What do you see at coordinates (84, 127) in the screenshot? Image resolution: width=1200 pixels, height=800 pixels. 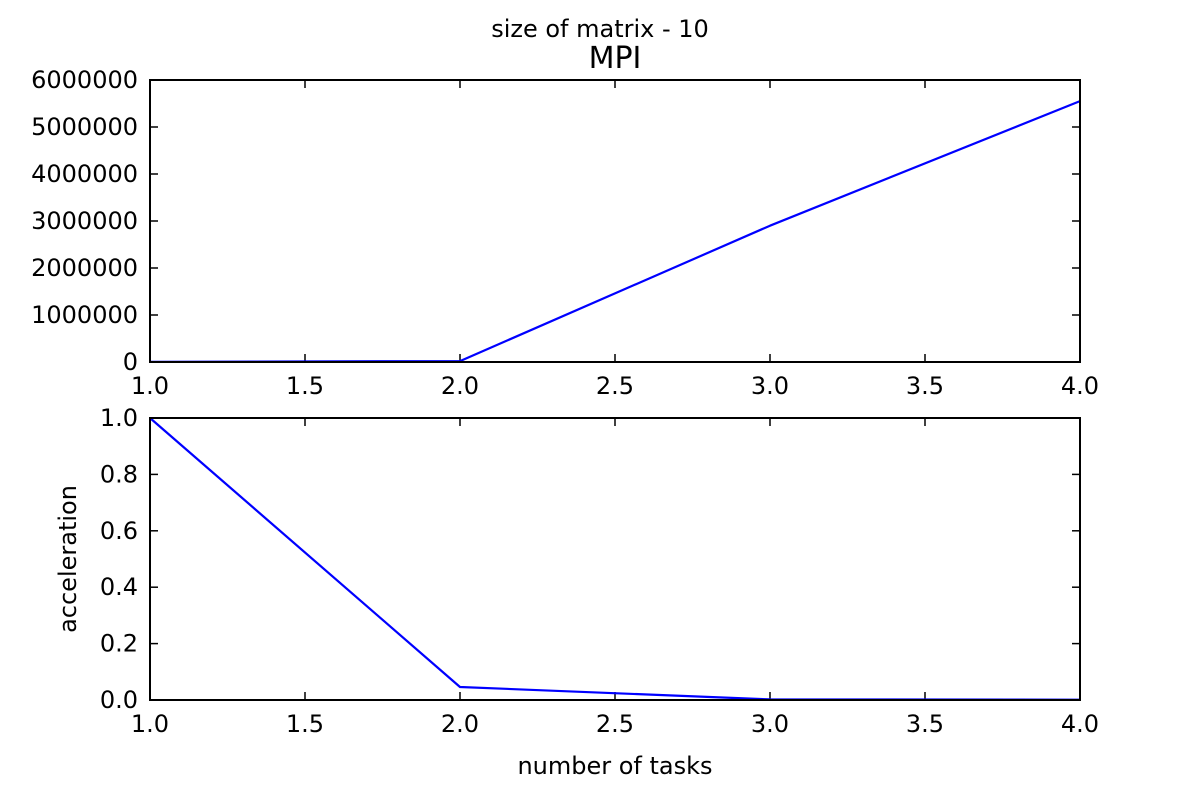 I see `y-tick-label: 5000000` at bounding box center [84, 127].